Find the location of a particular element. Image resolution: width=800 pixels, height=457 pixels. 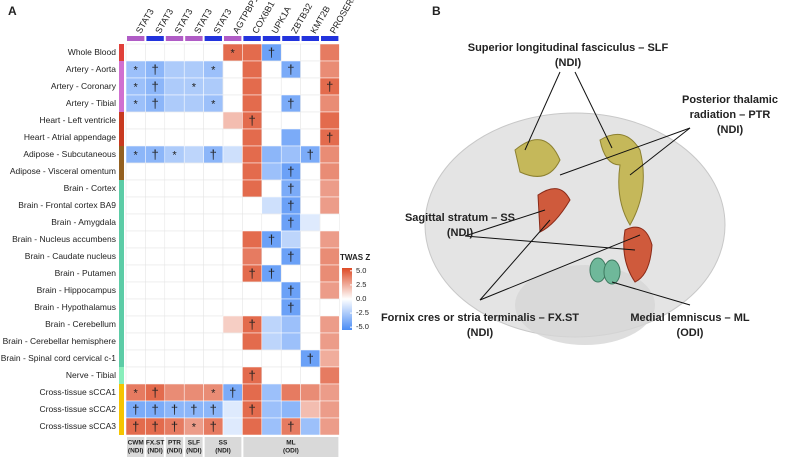

colorbar is located at coordinates (347, 299).